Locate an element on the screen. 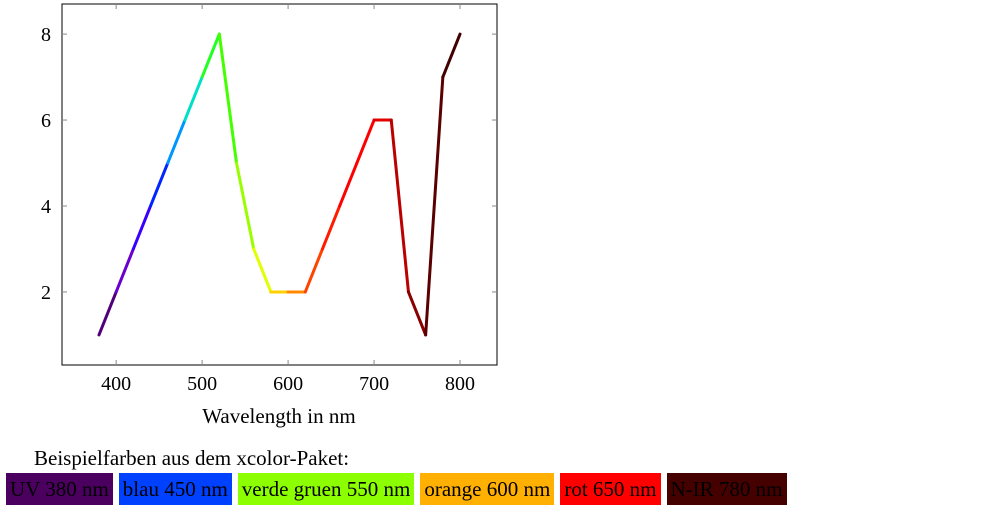  y-tick-label: 6 is located at coordinates (46, 121).